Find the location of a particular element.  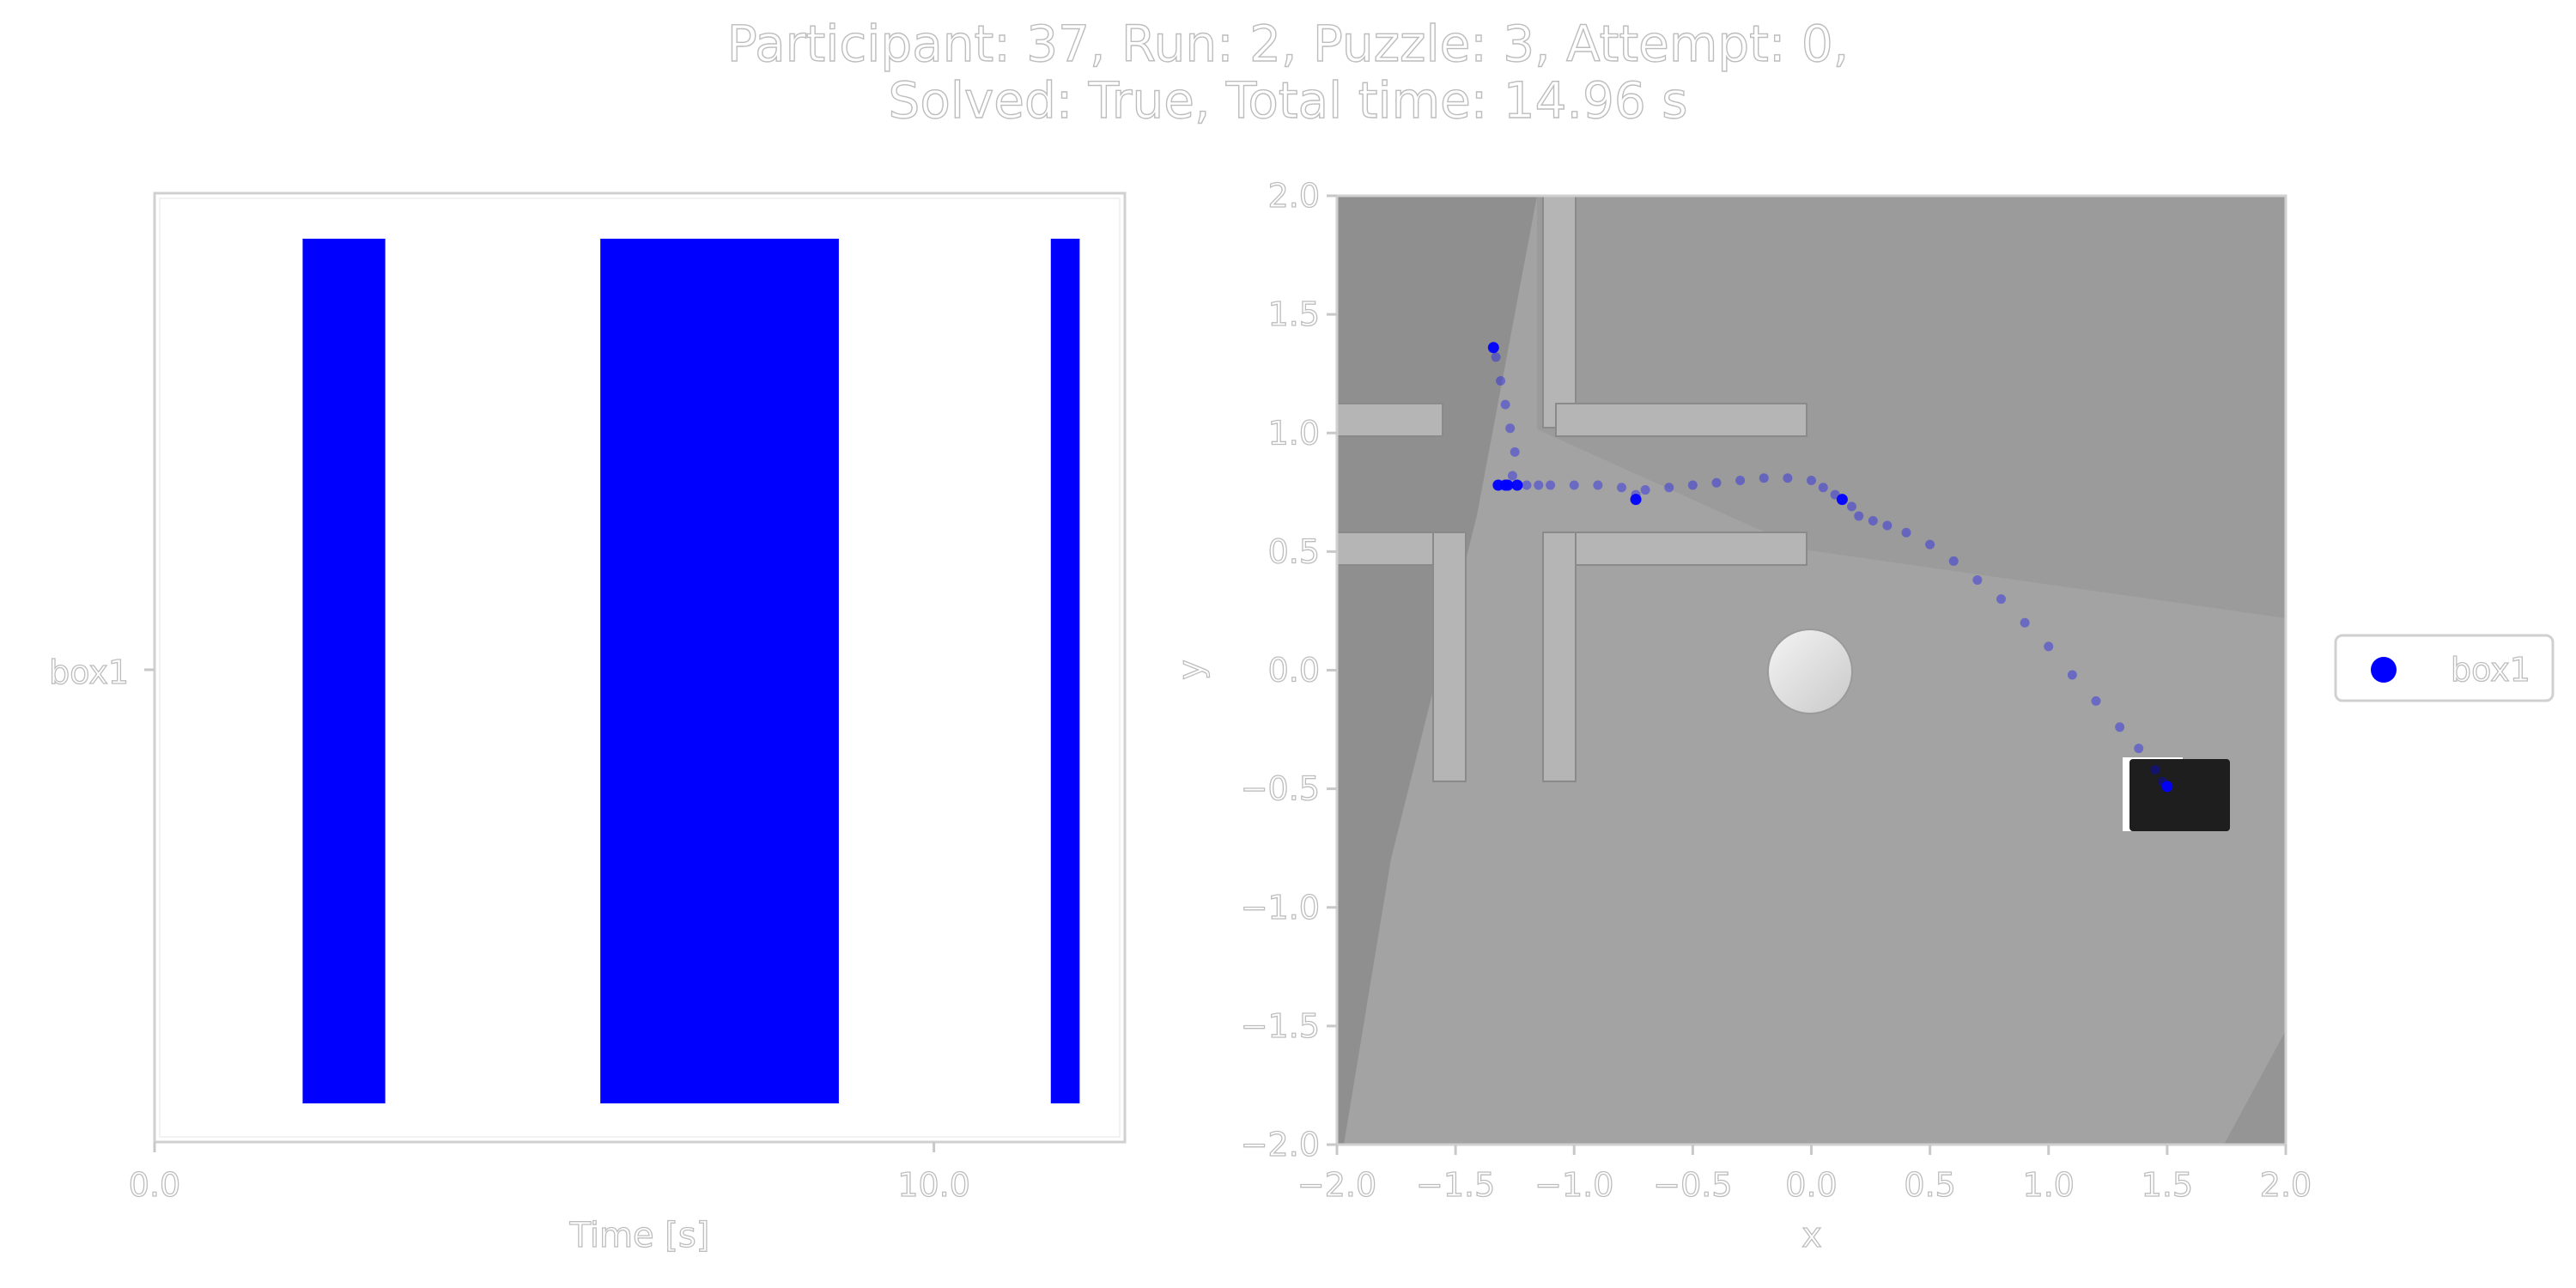

timeline-x-tick-label: 0.0 is located at coordinates (154, 1185).